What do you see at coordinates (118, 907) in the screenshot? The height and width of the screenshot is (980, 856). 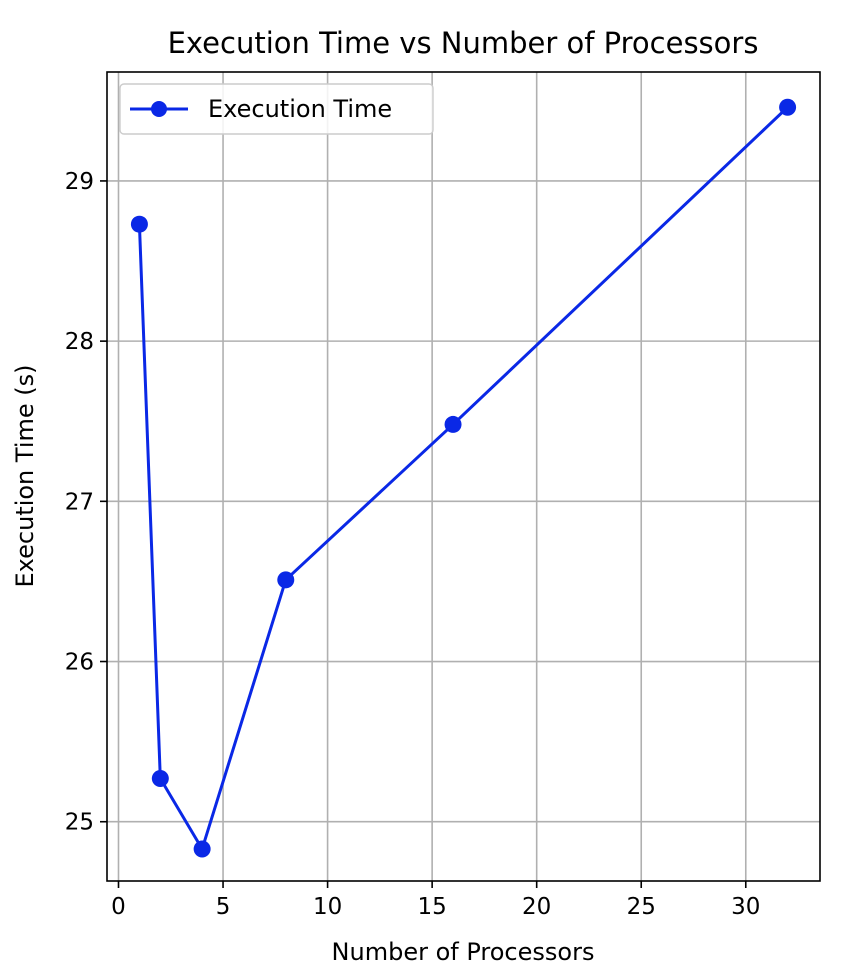 I see `x-tick-label: 0` at bounding box center [118, 907].